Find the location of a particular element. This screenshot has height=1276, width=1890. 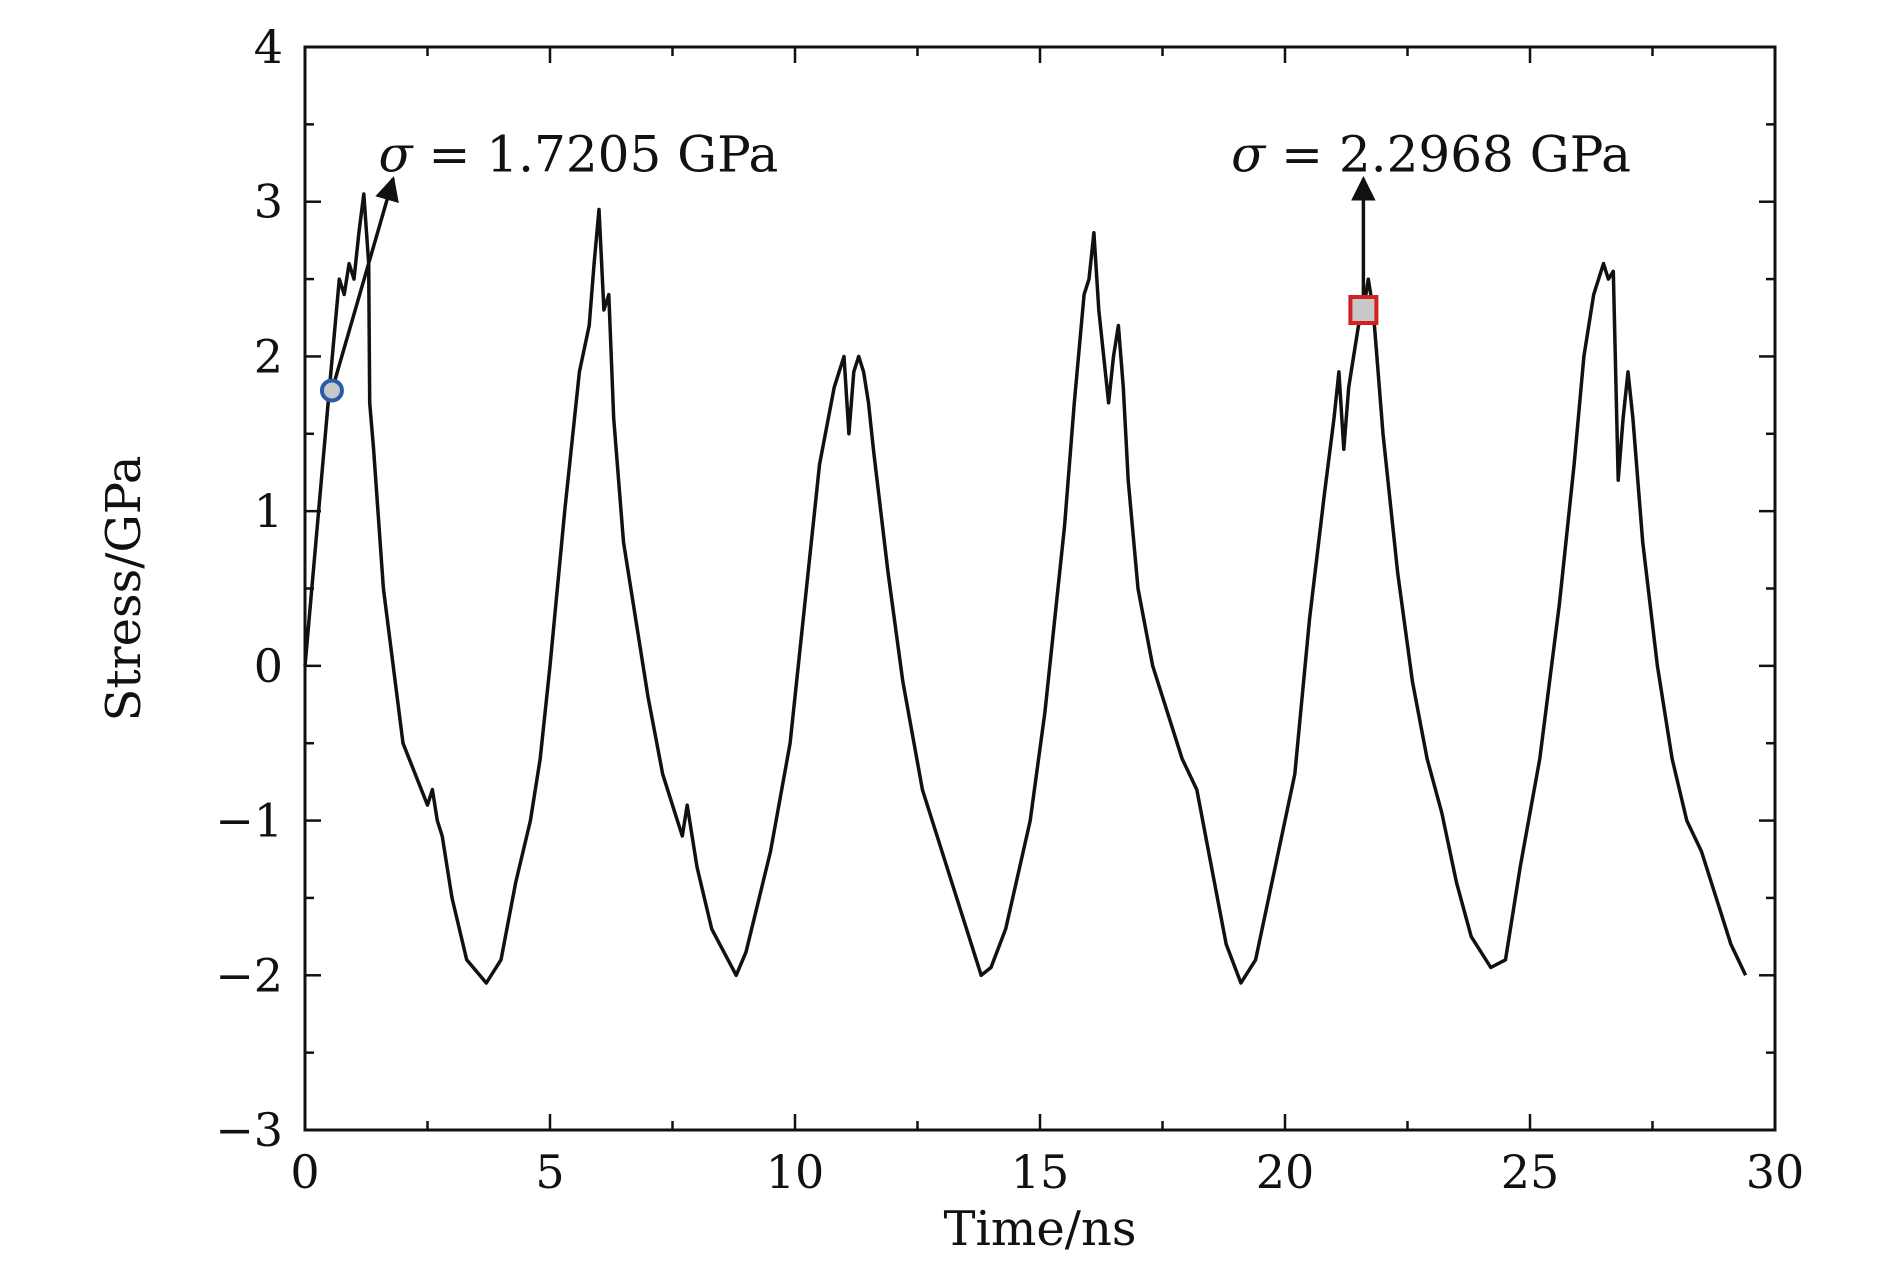

x-tick-label: 30 is located at coordinates (1775, 1172).